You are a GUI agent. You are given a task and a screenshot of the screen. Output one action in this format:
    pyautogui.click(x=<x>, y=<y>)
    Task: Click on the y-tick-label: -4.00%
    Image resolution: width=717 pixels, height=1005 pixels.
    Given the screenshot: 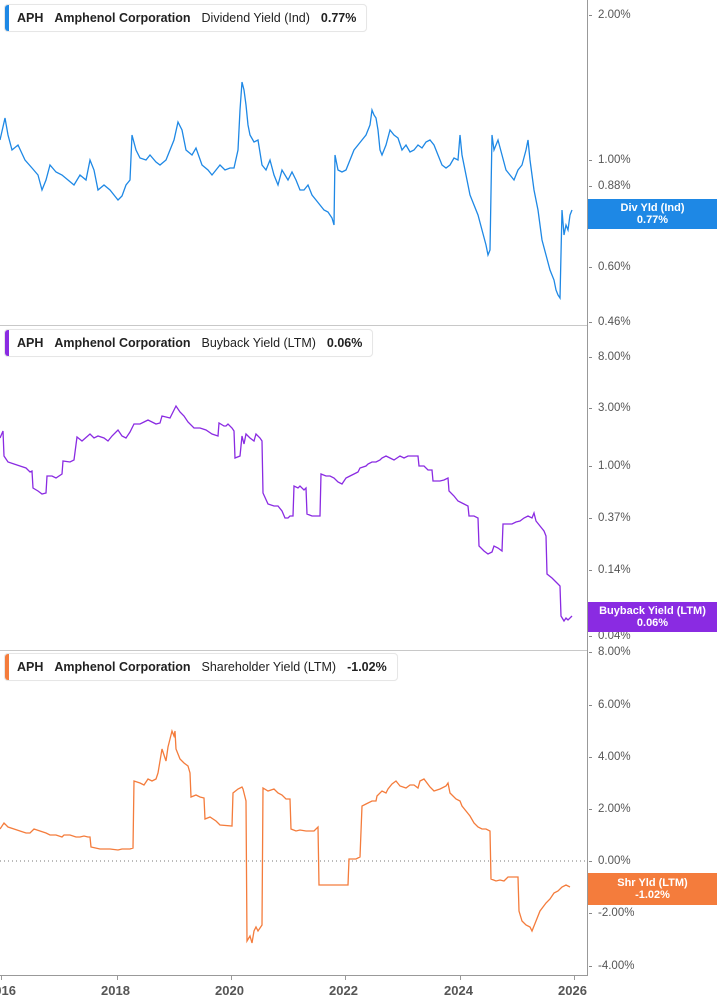 What is the action you would take?
    pyautogui.click(x=611, y=966)
    